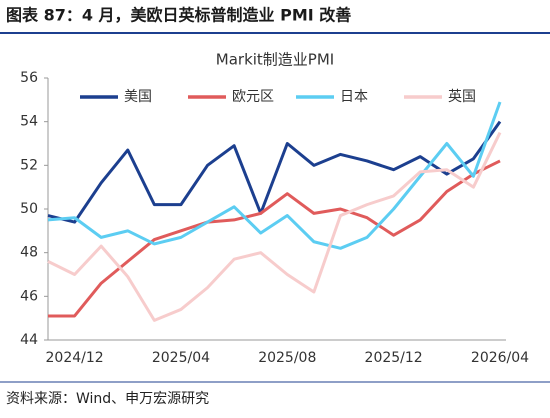 The height and width of the screenshot is (418, 550). I want to click on y-tick-label: 54, so click(29, 122).